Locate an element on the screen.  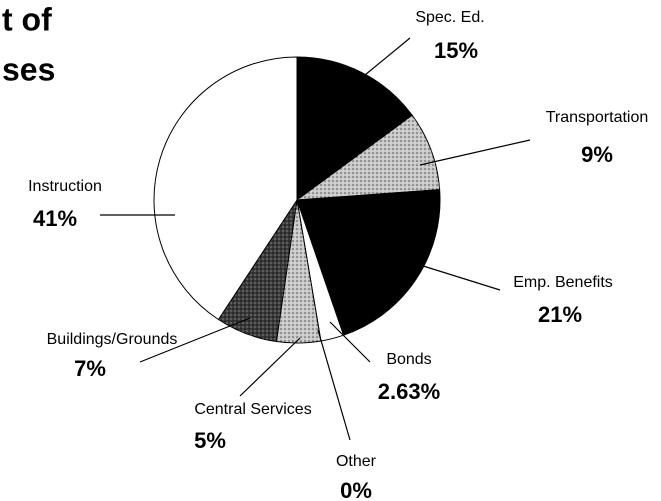
chart-title: ses is located at coordinates (28, 69).